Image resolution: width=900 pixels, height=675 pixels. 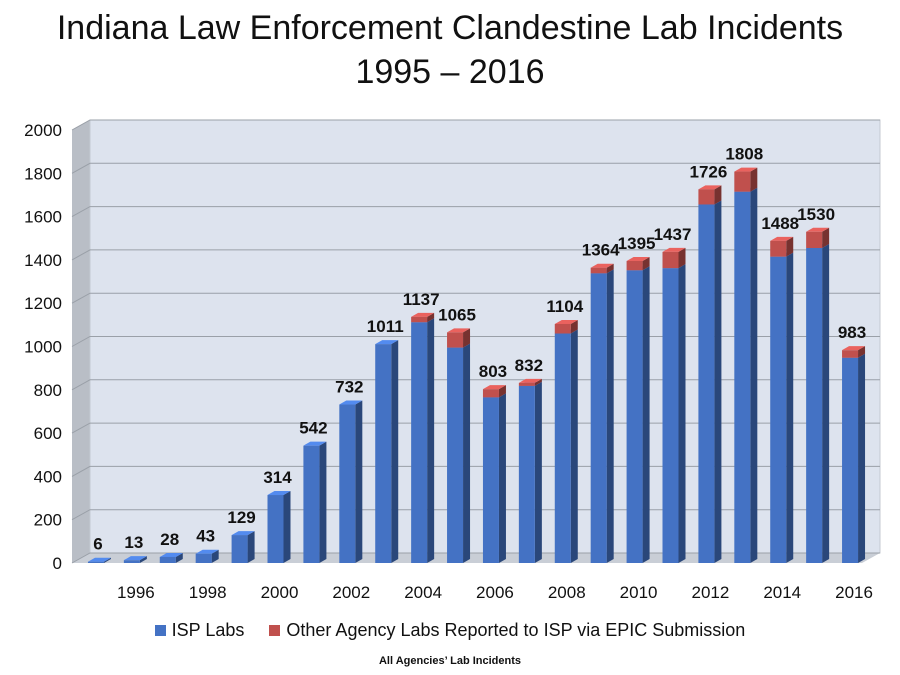 I want to click on bar-other-2011-top, so click(x=674, y=249).